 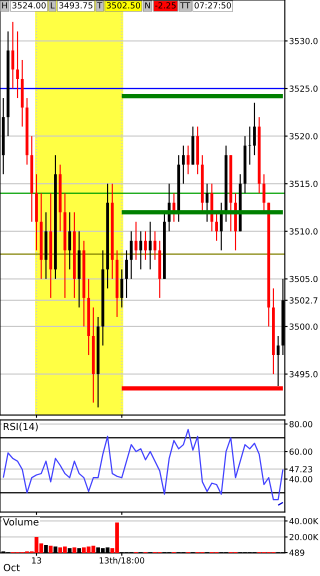 What do you see at coordinates (304, 41) in the screenshot?
I see `y-tick-label: 3530.0` at bounding box center [304, 41].